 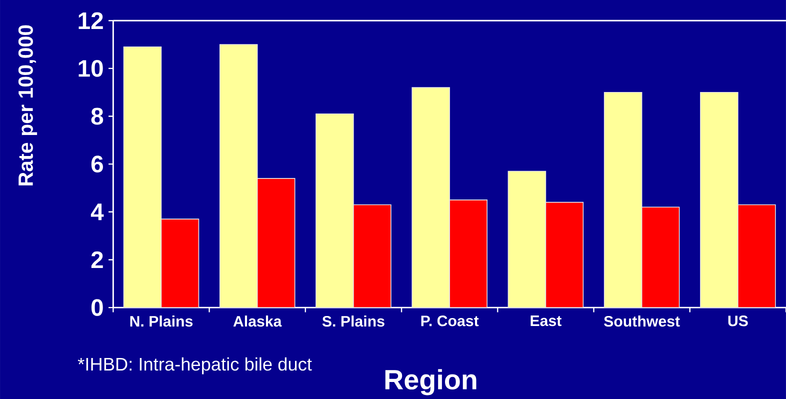 What do you see at coordinates (642, 321) in the screenshot?
I see `x-tick-label: Southwest` at bounding box center [642, 321].